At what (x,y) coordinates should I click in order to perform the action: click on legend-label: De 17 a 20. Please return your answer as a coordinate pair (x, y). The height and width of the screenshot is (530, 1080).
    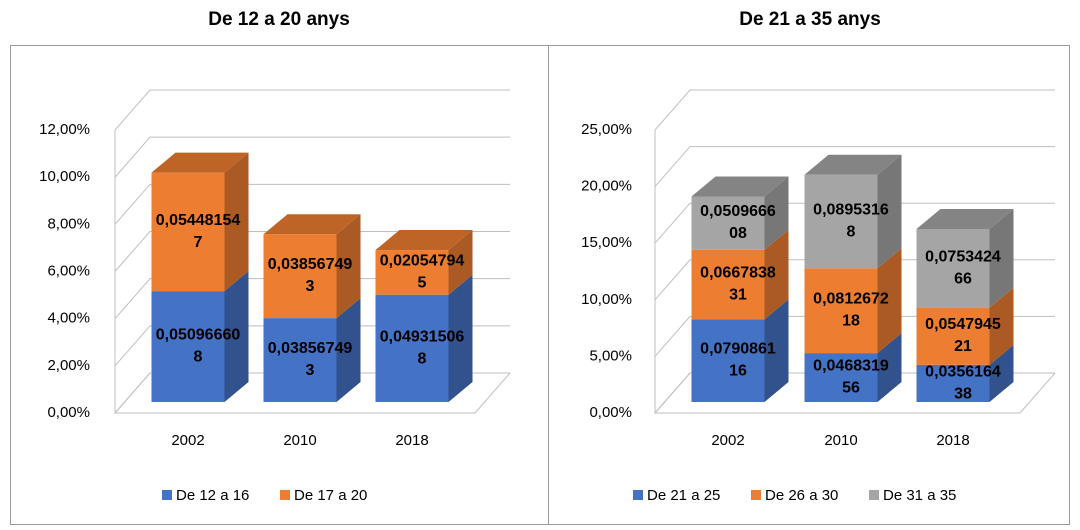
    Looking at the image, I should click on (330, 495).